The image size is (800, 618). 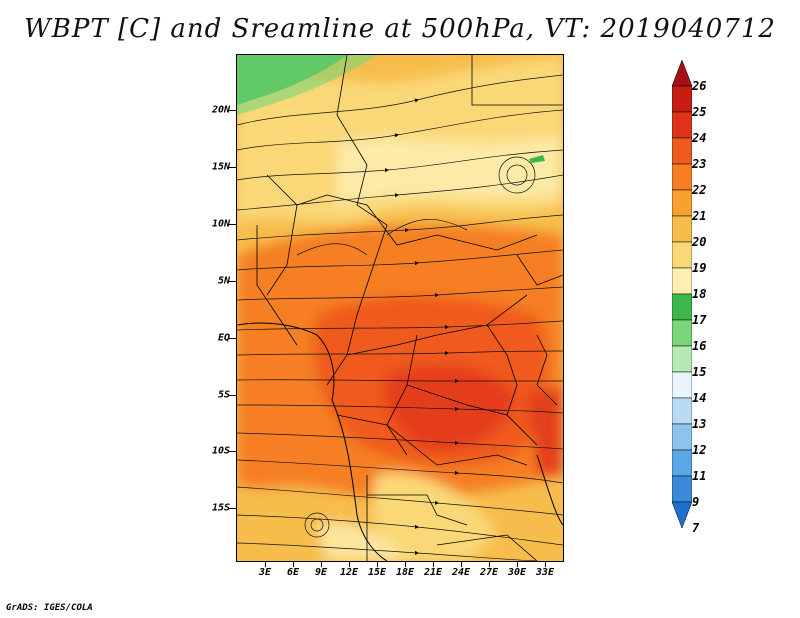 What do you see at coordinates (220, 167) in the screenshot?
I see `lat-label-15n: 15N` at bounding box center [220, 167].